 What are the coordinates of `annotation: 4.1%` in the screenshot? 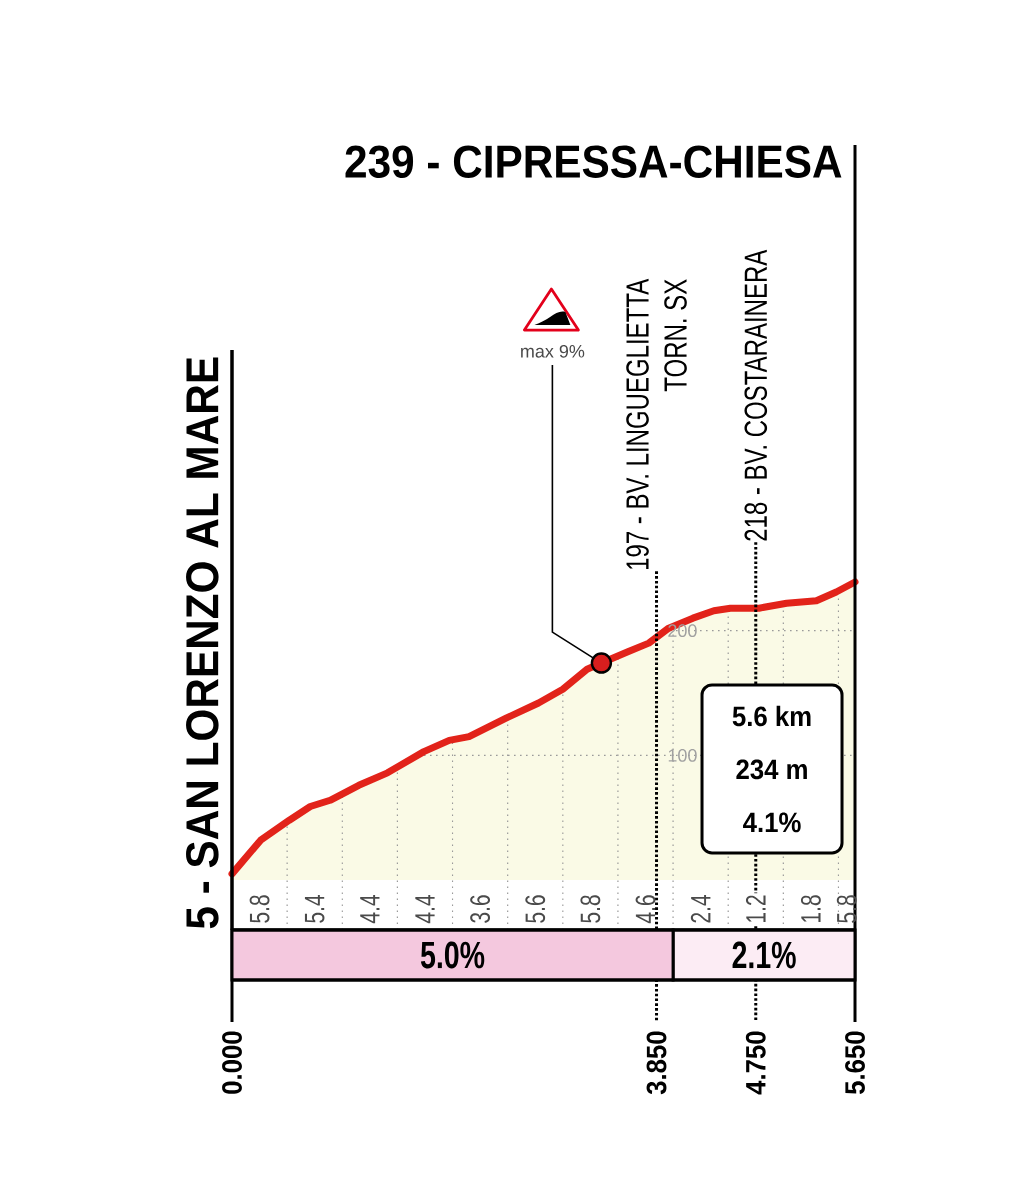 It's located at (772, 822).